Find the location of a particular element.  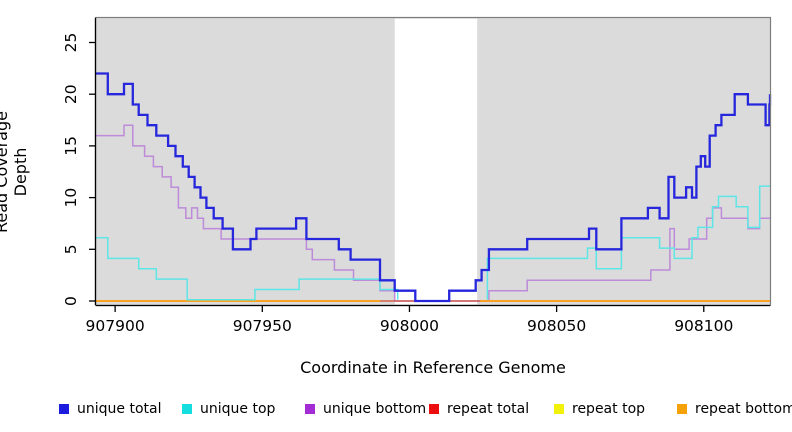

x-axis-title: Coordinate in Reference Genome is located at coordinates (433, 367).